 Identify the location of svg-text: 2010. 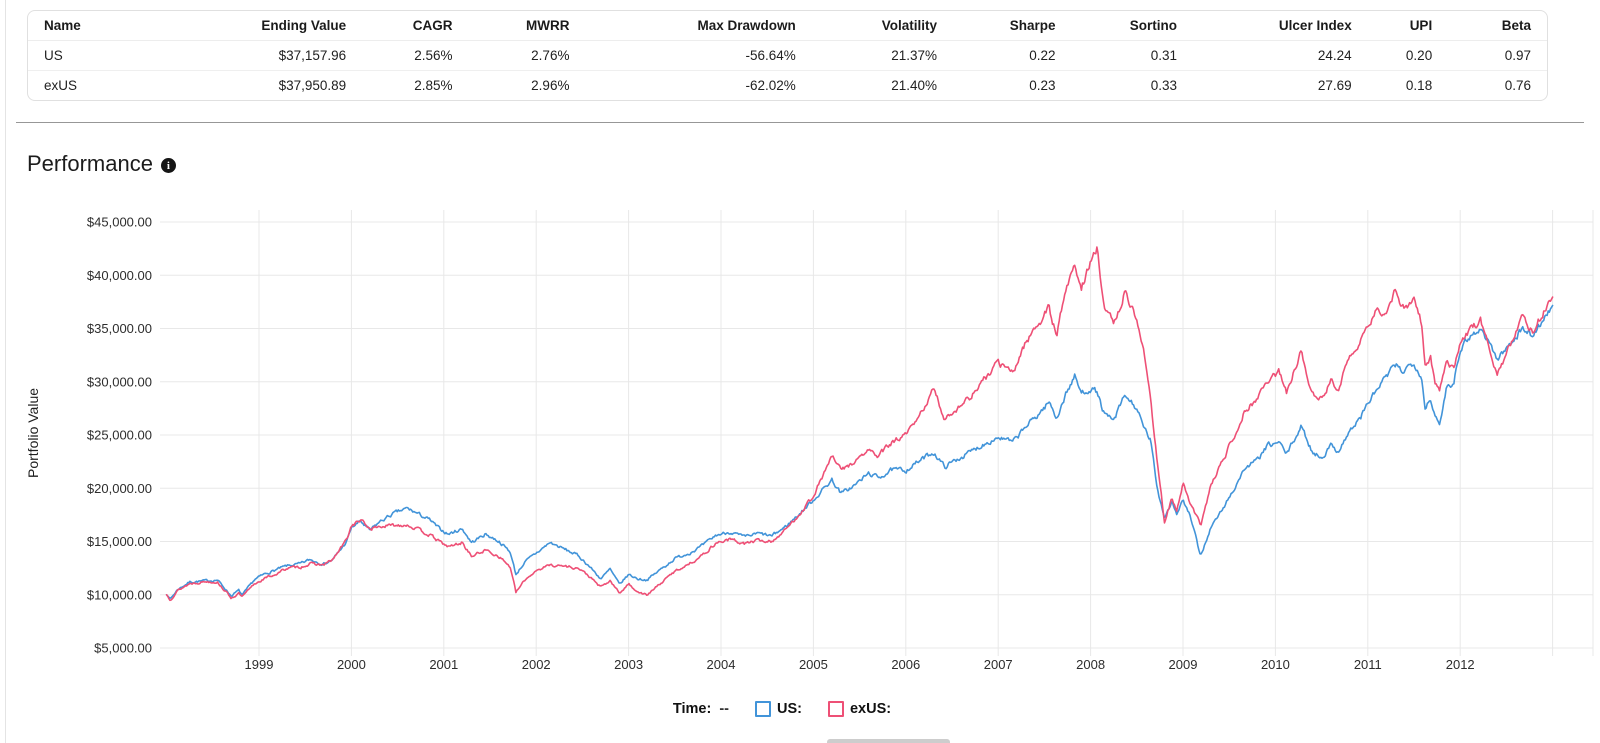
(1275, 664).